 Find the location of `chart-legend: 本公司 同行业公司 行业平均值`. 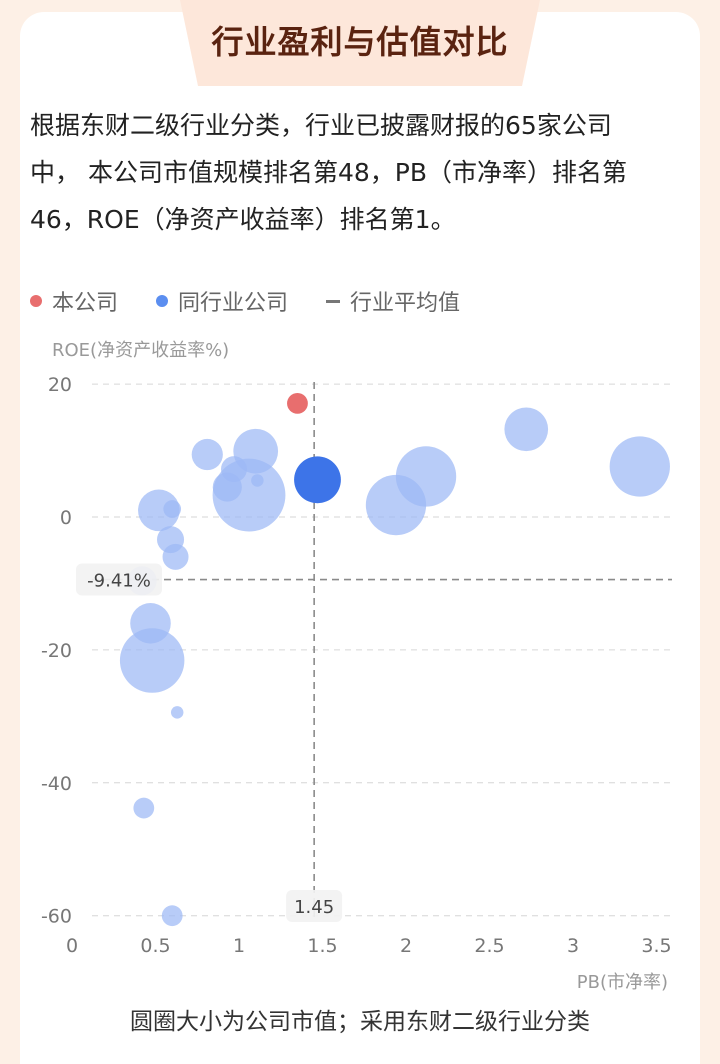

chart-legend: 本公司 同行业公司 行业平均值 is located at coordinates (264, 301).